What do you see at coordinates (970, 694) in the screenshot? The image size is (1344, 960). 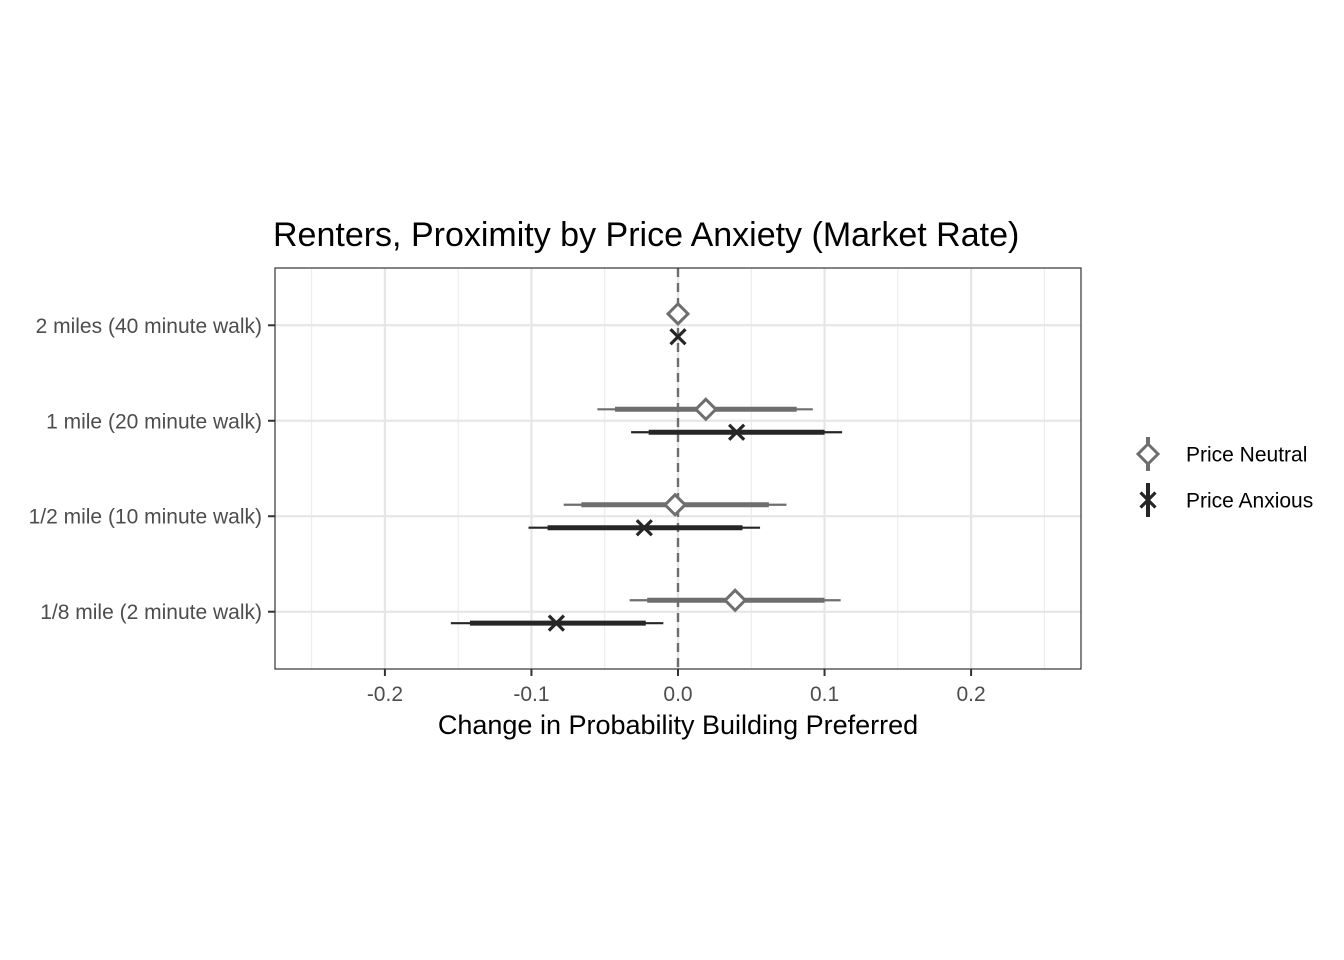 I see `x-tick-label: 0.2` at bounding box center [970, 694].